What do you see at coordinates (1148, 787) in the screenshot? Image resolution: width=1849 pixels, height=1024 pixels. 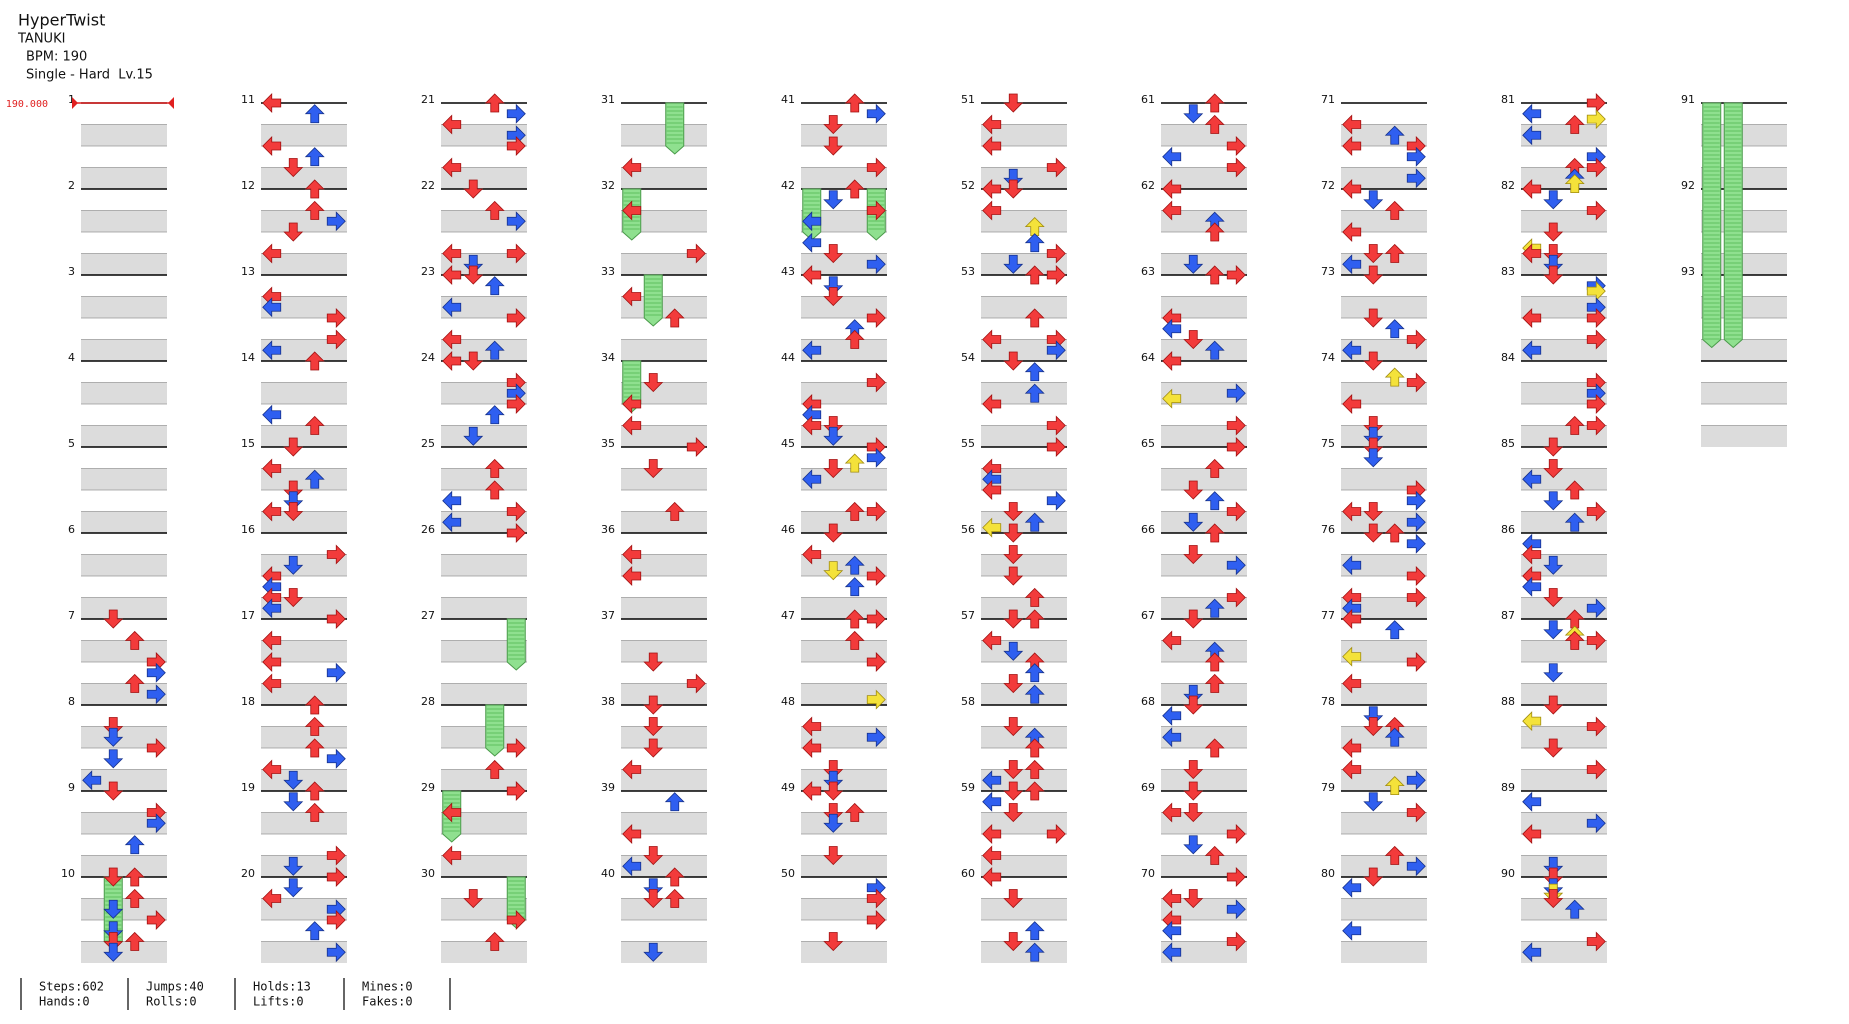 I see `measure-number: 69` at bounding box center [1148, 787].